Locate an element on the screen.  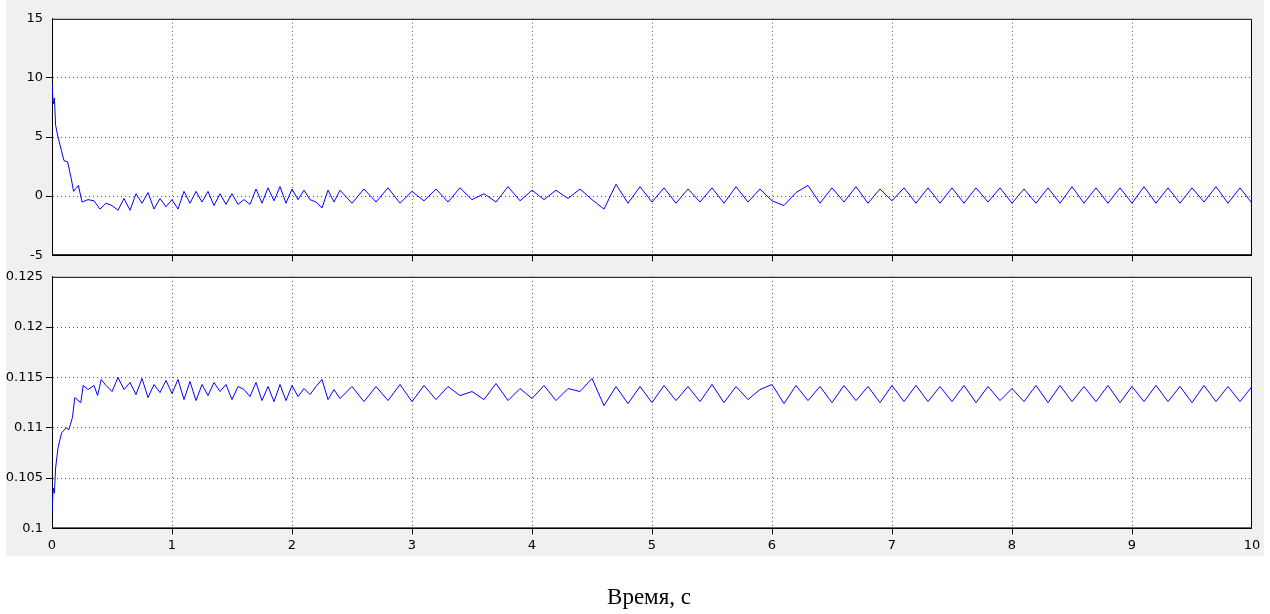
y-tick-label: 5 is located at coordinates (38, 136).